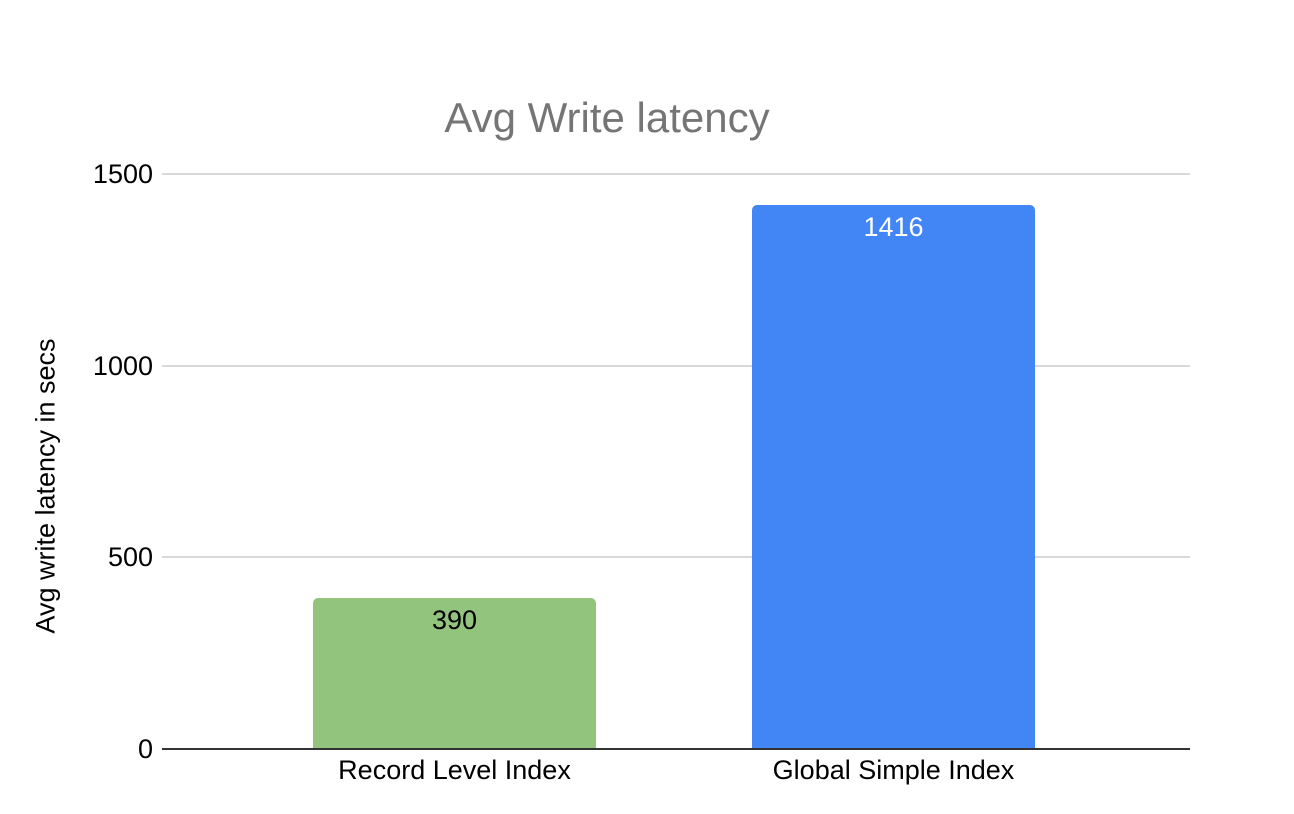  I want to click on x-category-label-global-simple-index: Global Simple Index, so click(893, 770).